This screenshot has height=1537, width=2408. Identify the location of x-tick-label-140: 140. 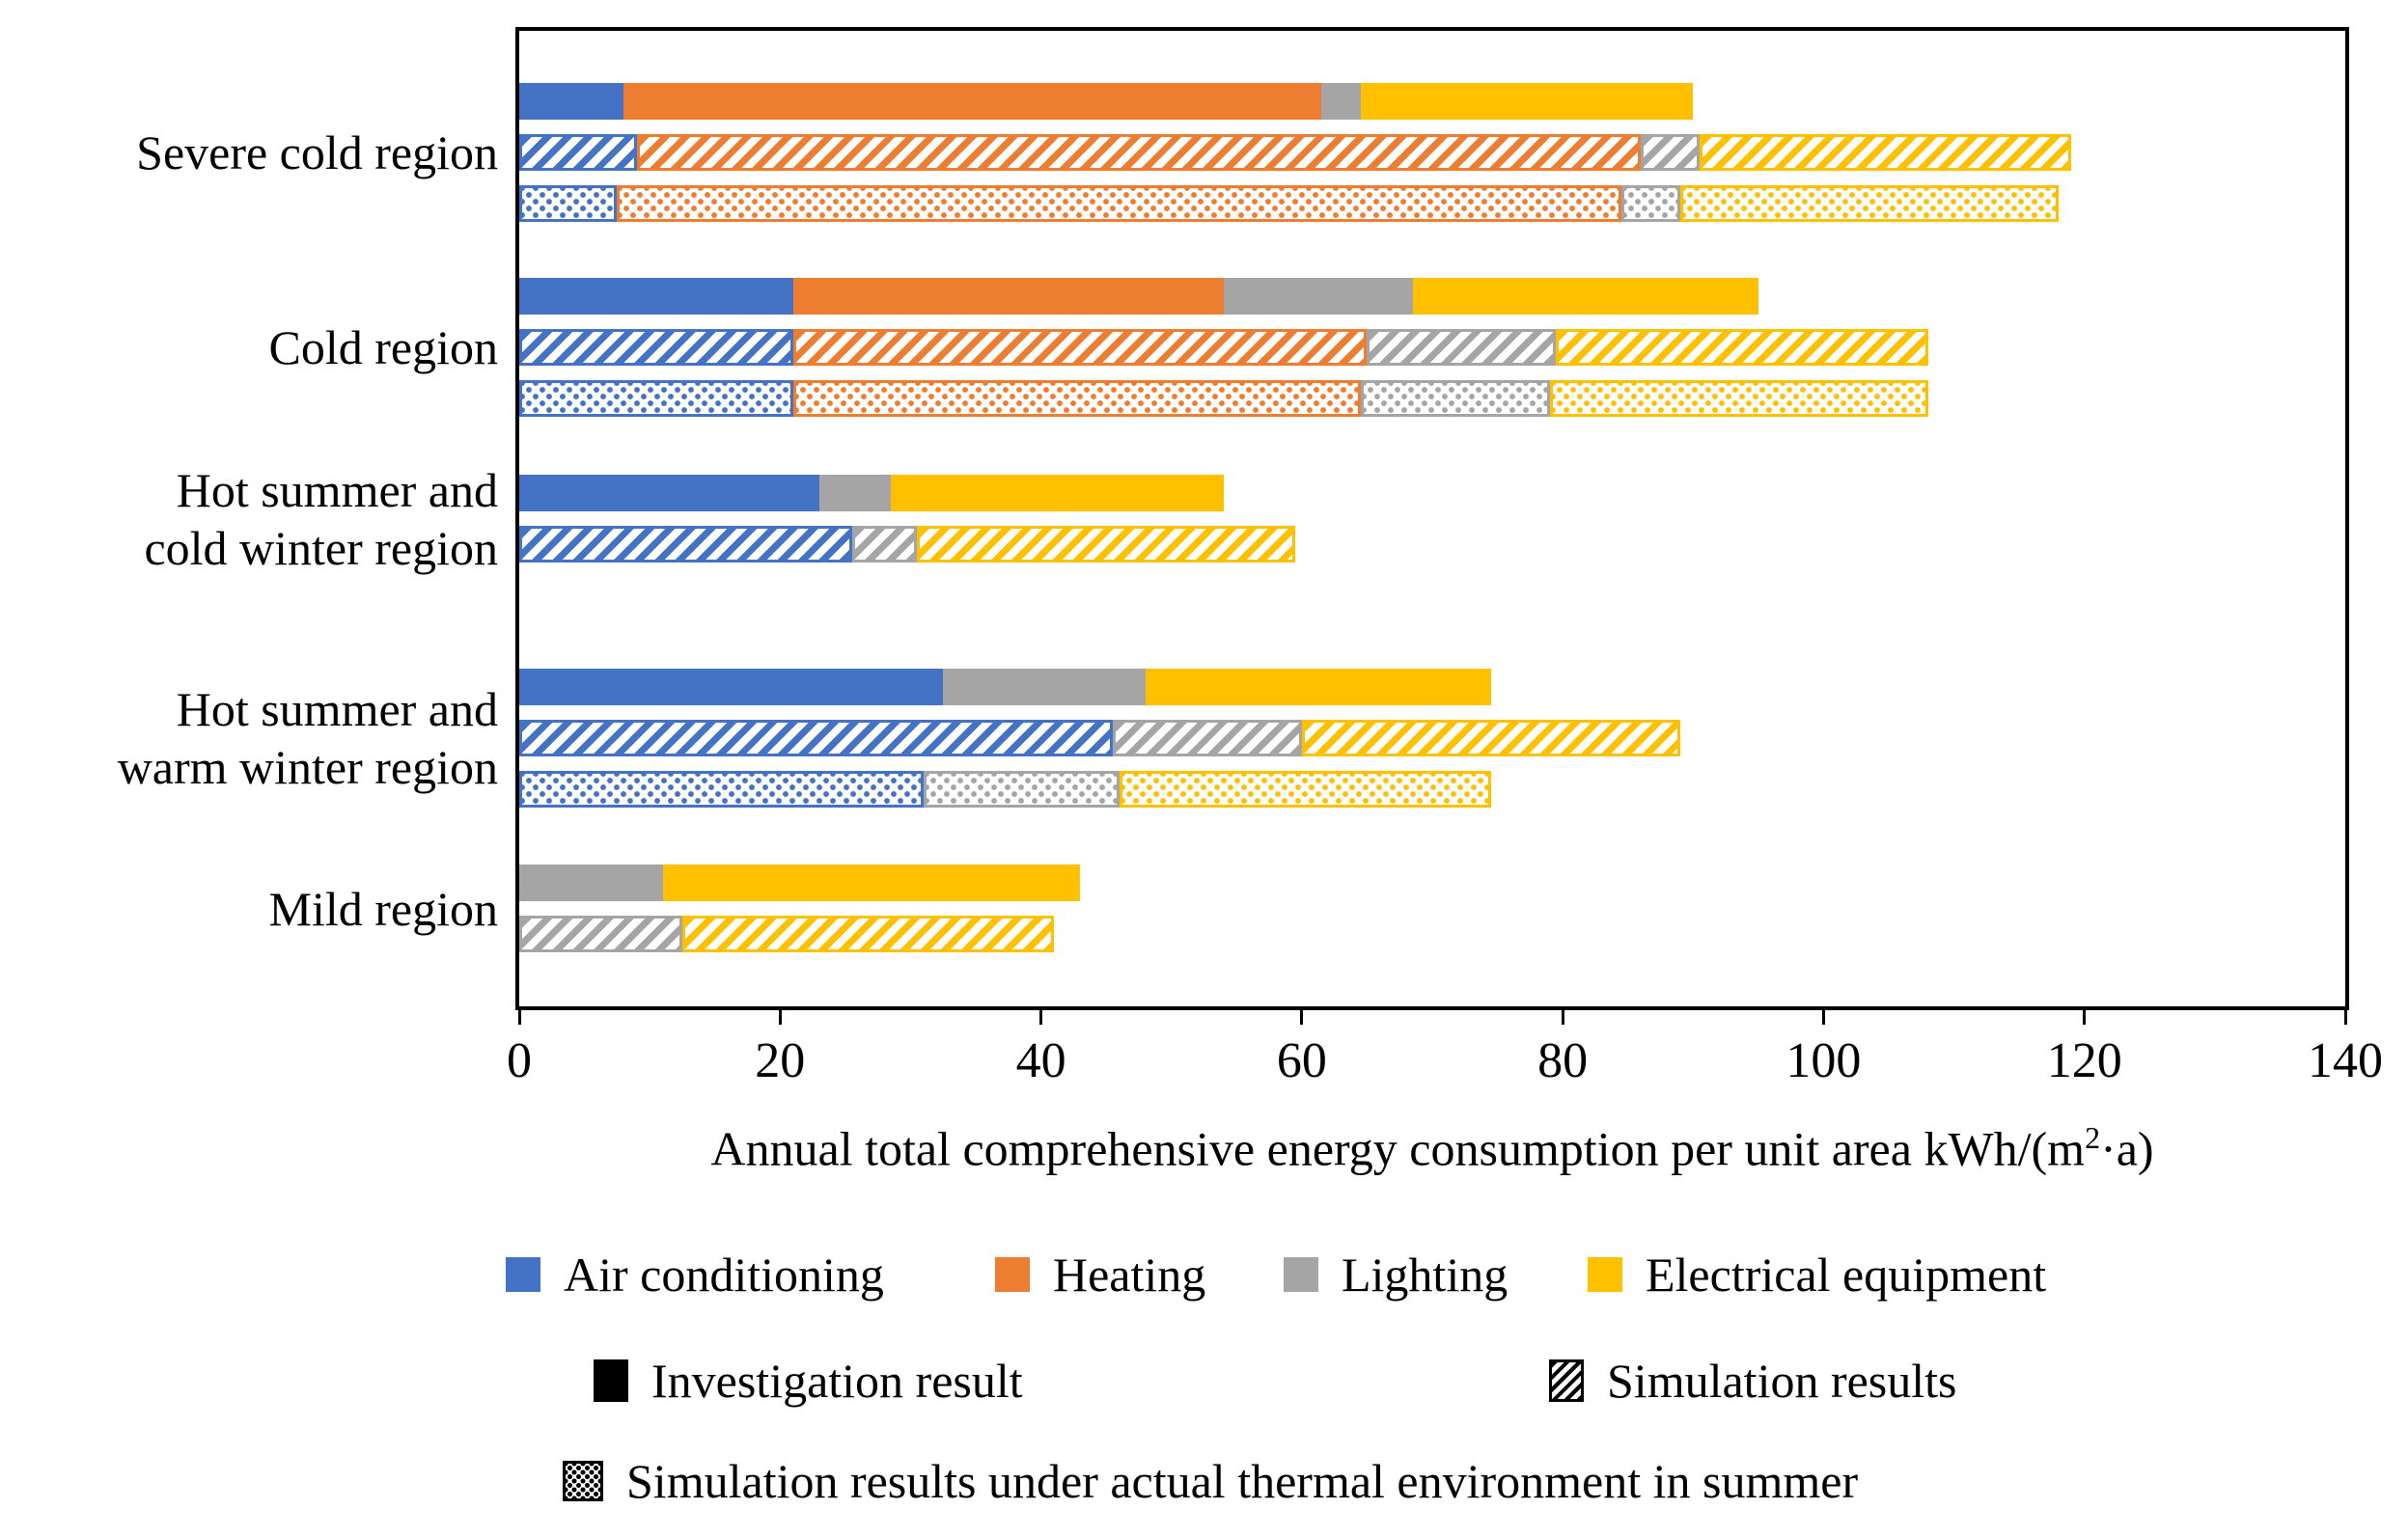
(2345, 1060).